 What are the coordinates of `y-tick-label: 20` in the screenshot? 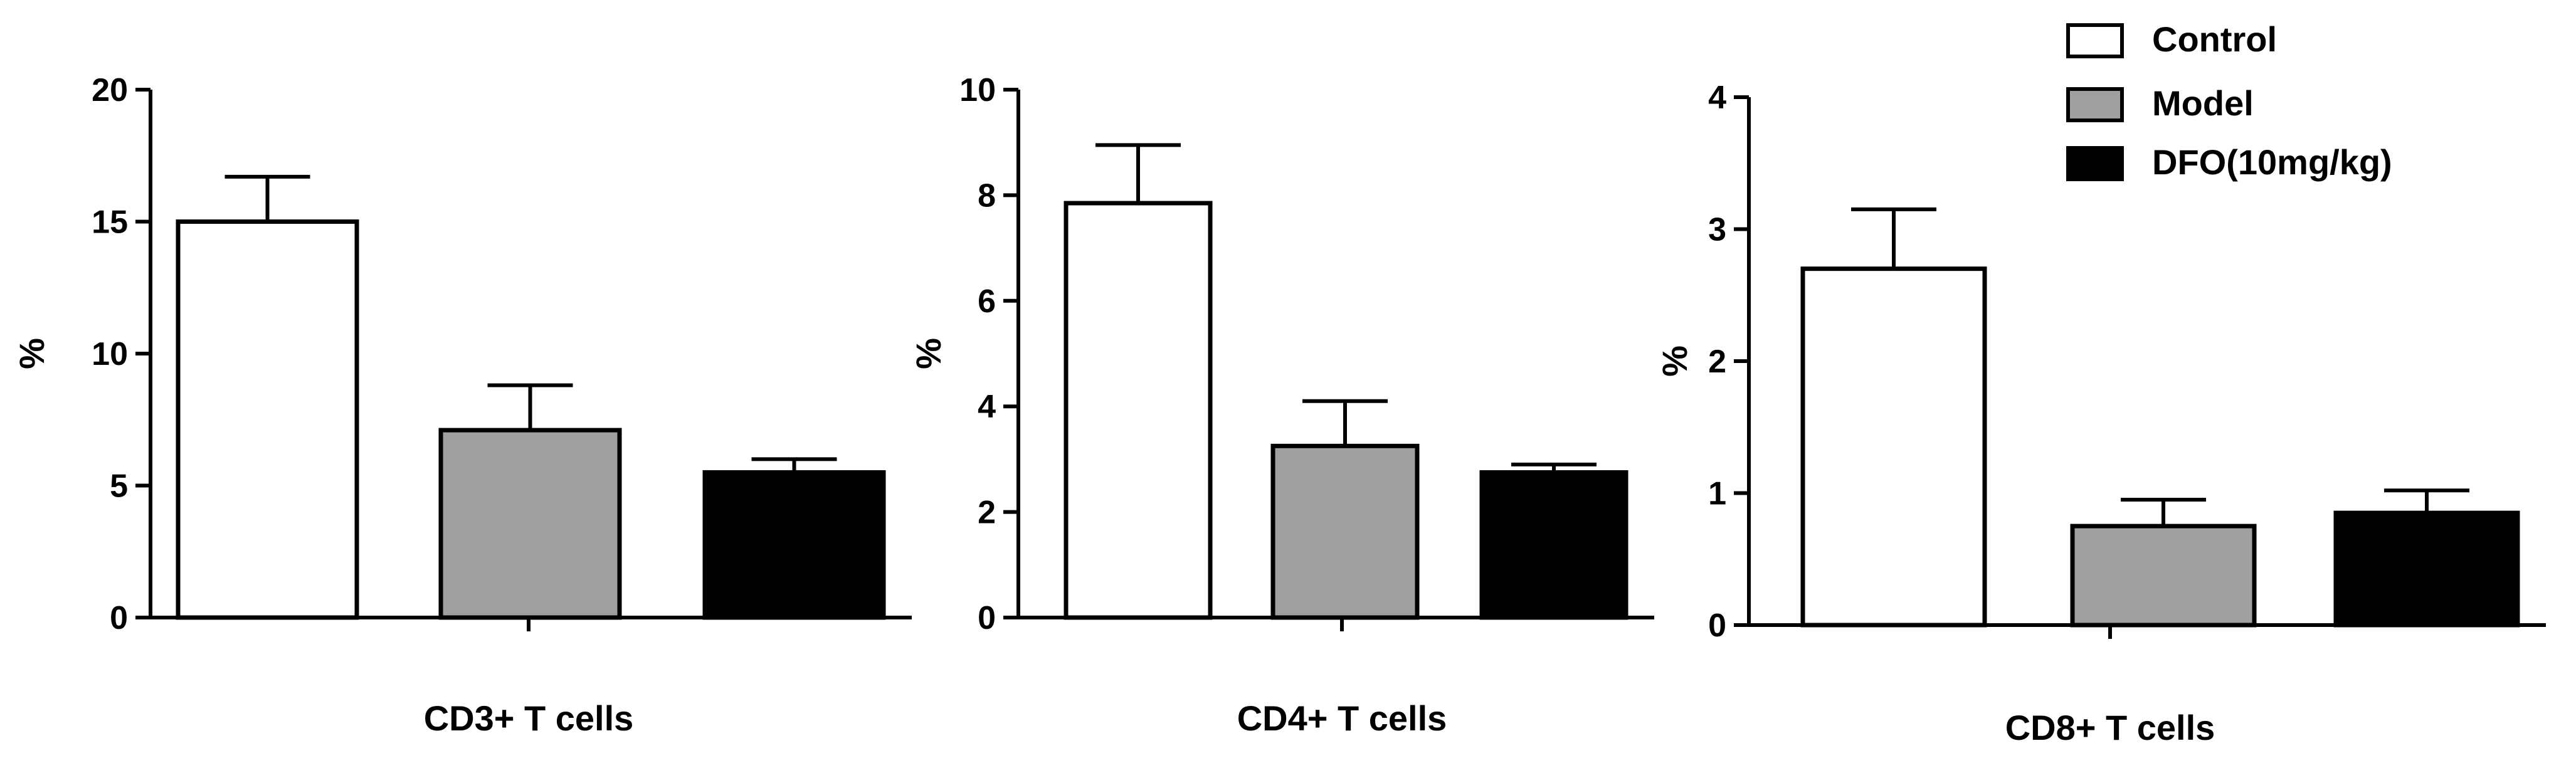 It's located at (110, 90).